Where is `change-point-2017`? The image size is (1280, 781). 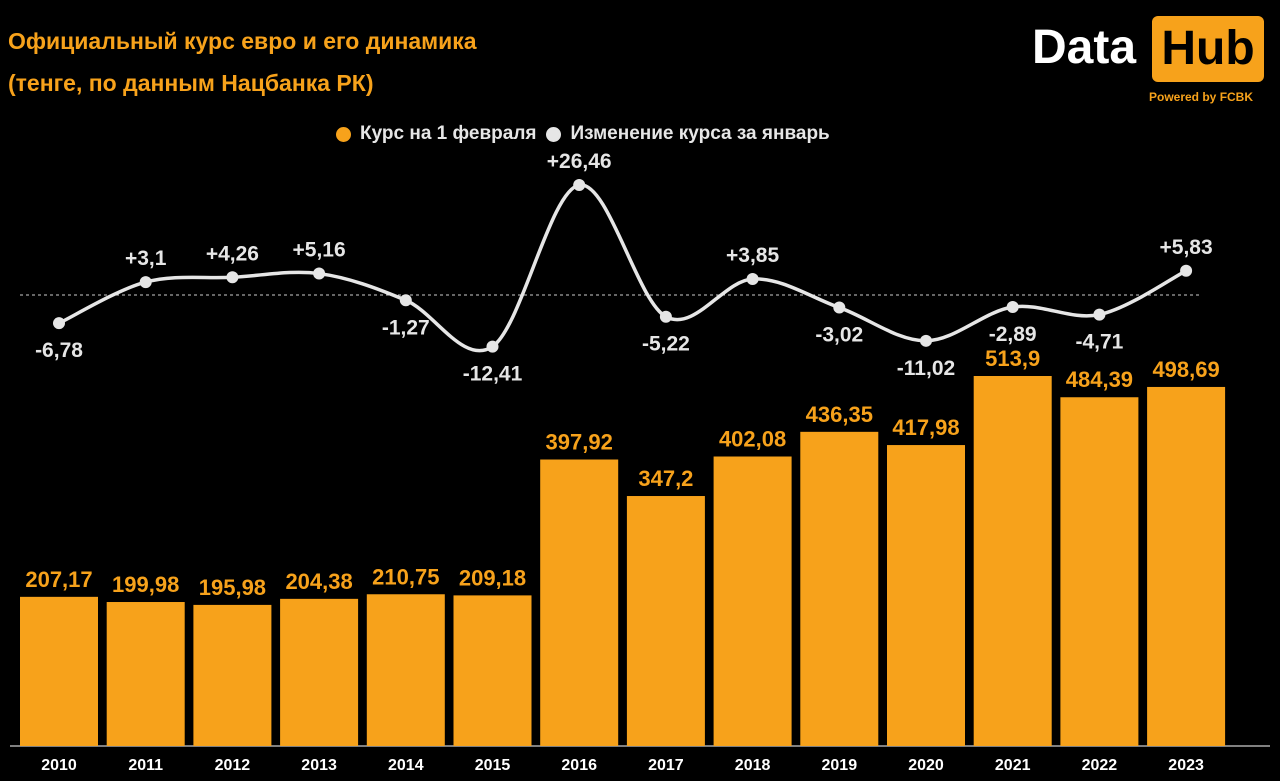
change-point-2017 is located at coordinates (665, 316).